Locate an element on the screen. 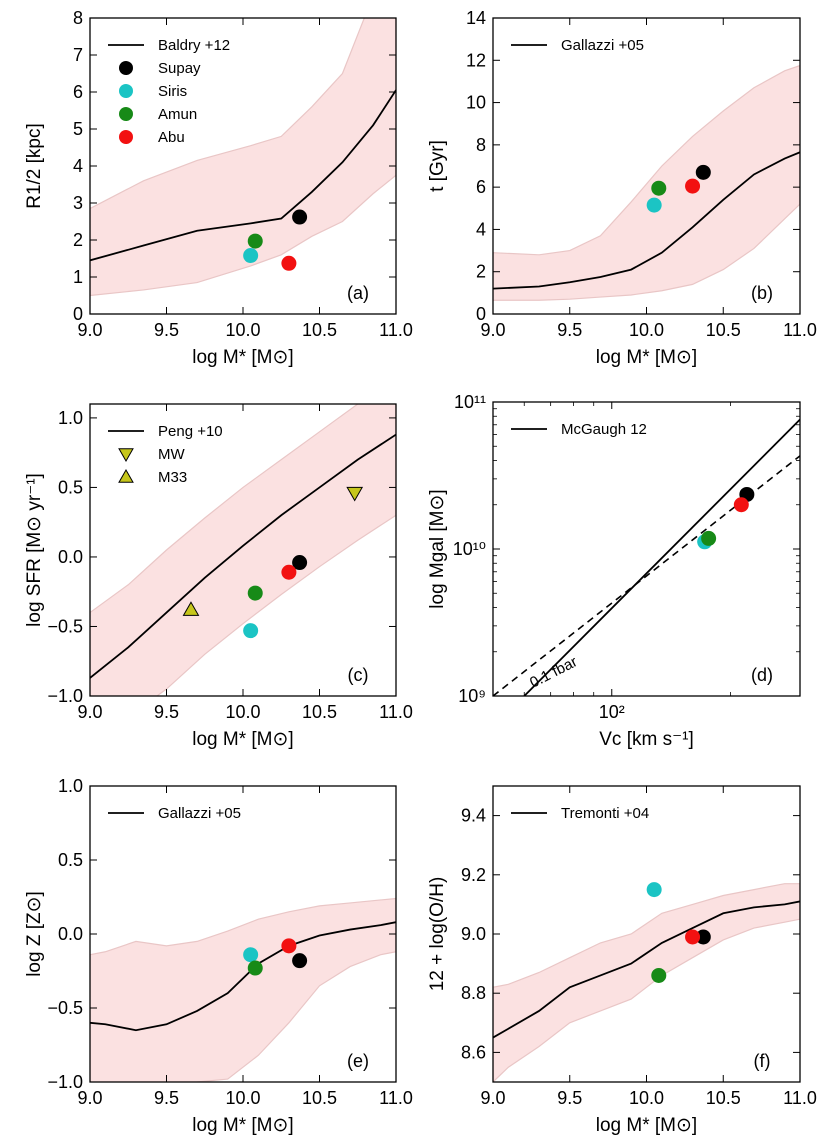 This screenshot has height=1146, width=830. legend: Baldry +12 Supay Siris Amun Abu is located at coordinates (169, 91).